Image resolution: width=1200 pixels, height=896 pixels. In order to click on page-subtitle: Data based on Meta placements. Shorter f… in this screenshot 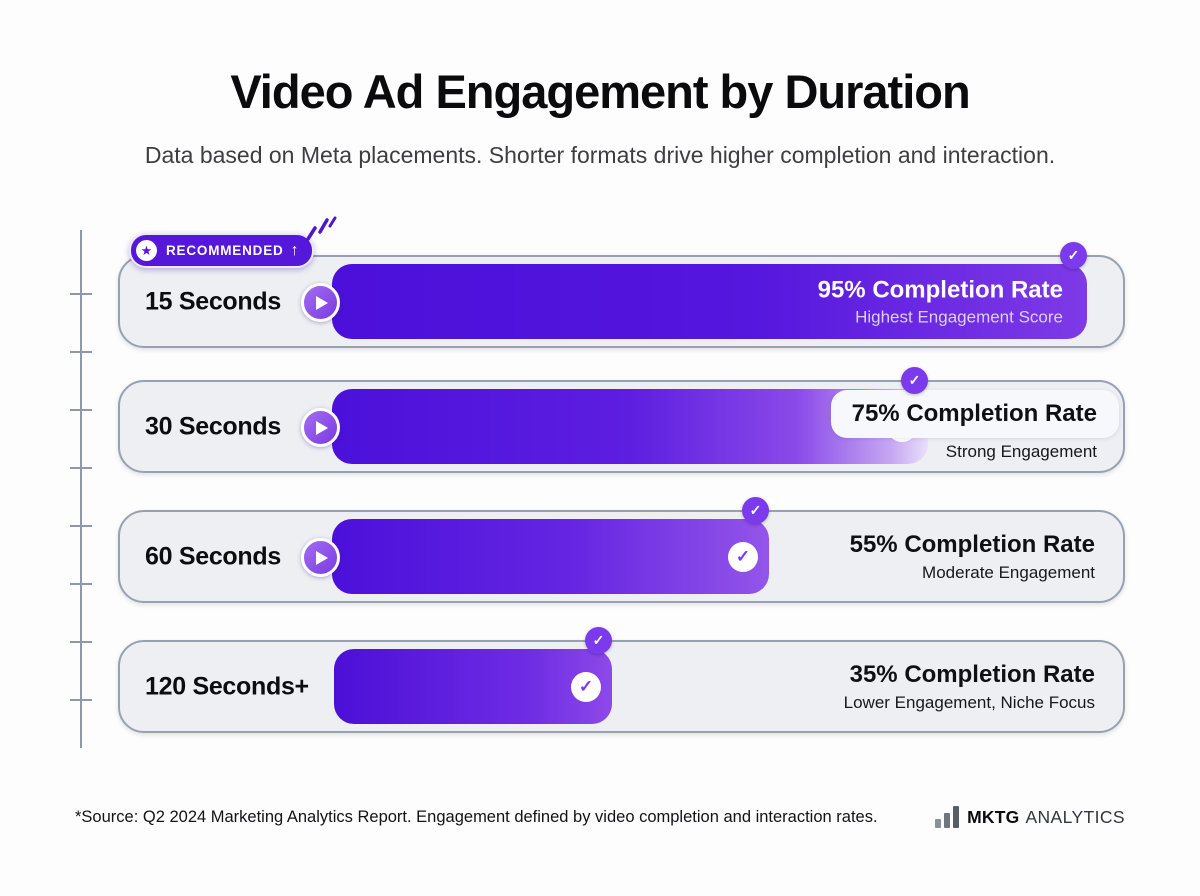, I will do `click(600, 155)`.